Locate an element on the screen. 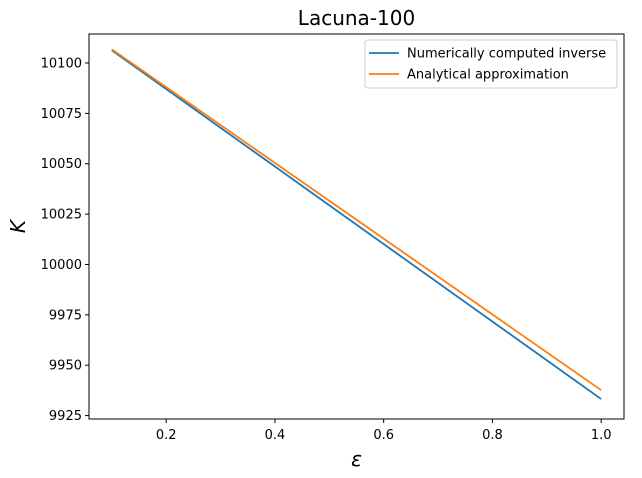 The image size is (642, 478). y-tick-label: 10100 is located at coordinates (61, 64).